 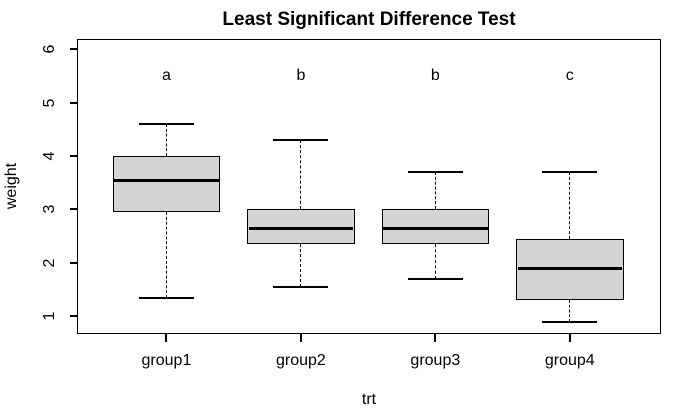 What do you see at coordinates (300, 360) in the screenshot?
I see `x-tick-label-group2: group2` at bounding box center [300, 360].